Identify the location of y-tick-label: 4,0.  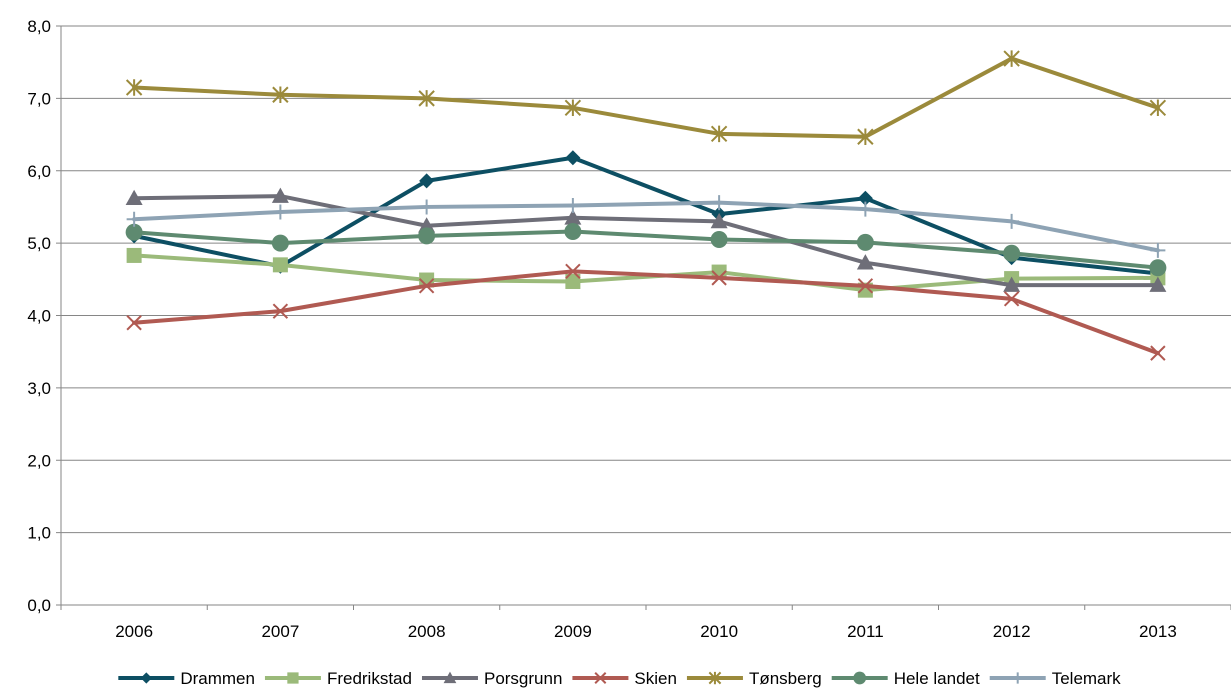
(39, 316).